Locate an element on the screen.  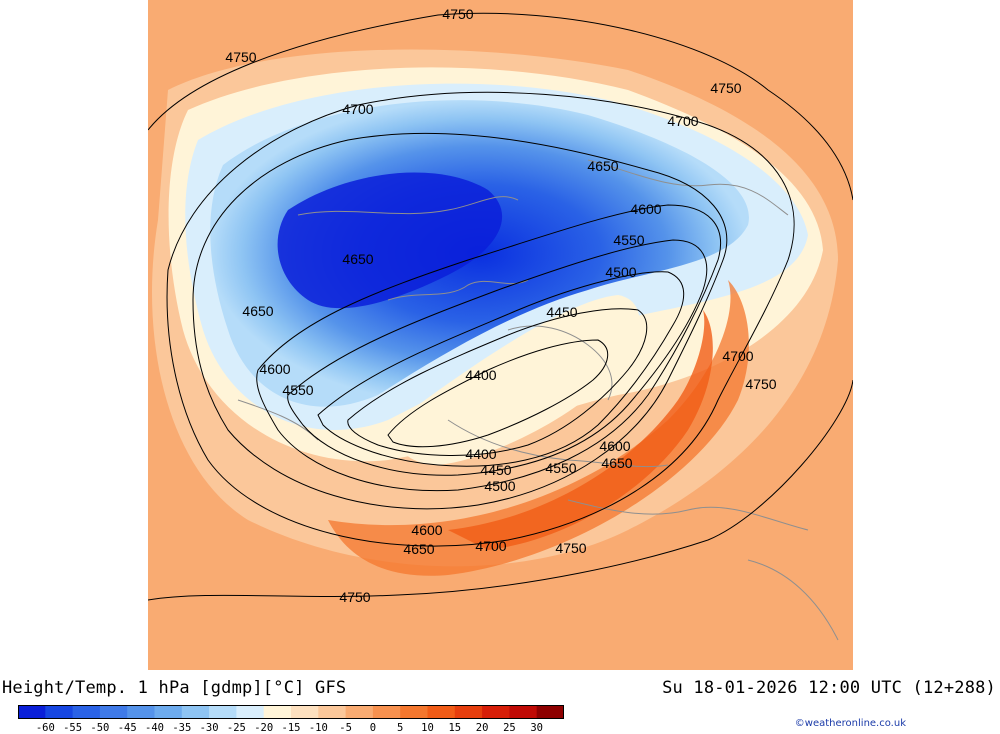
legend-tick-label: 25 is located at coordinates (509, 728).